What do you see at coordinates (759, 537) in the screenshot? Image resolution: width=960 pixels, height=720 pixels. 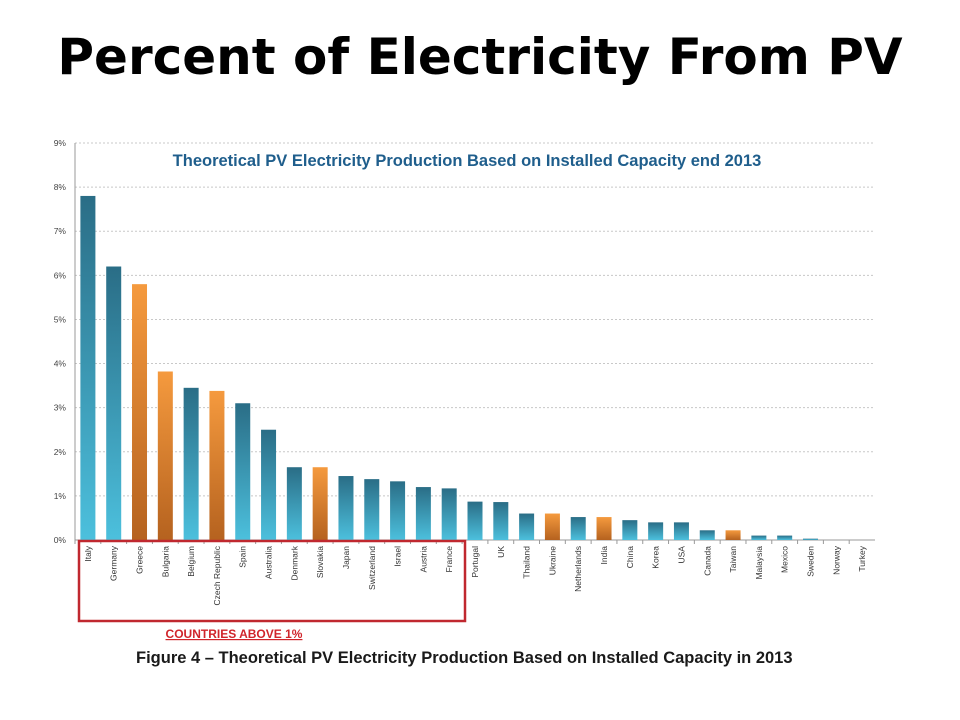 I see `bar-malaysia` at bounding box center [759, 537].